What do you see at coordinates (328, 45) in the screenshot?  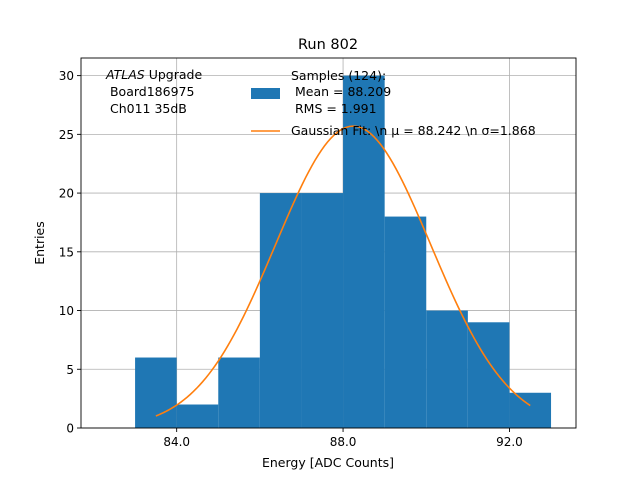 I see `chart-title: Run 802` at bounding box center [328, 45].